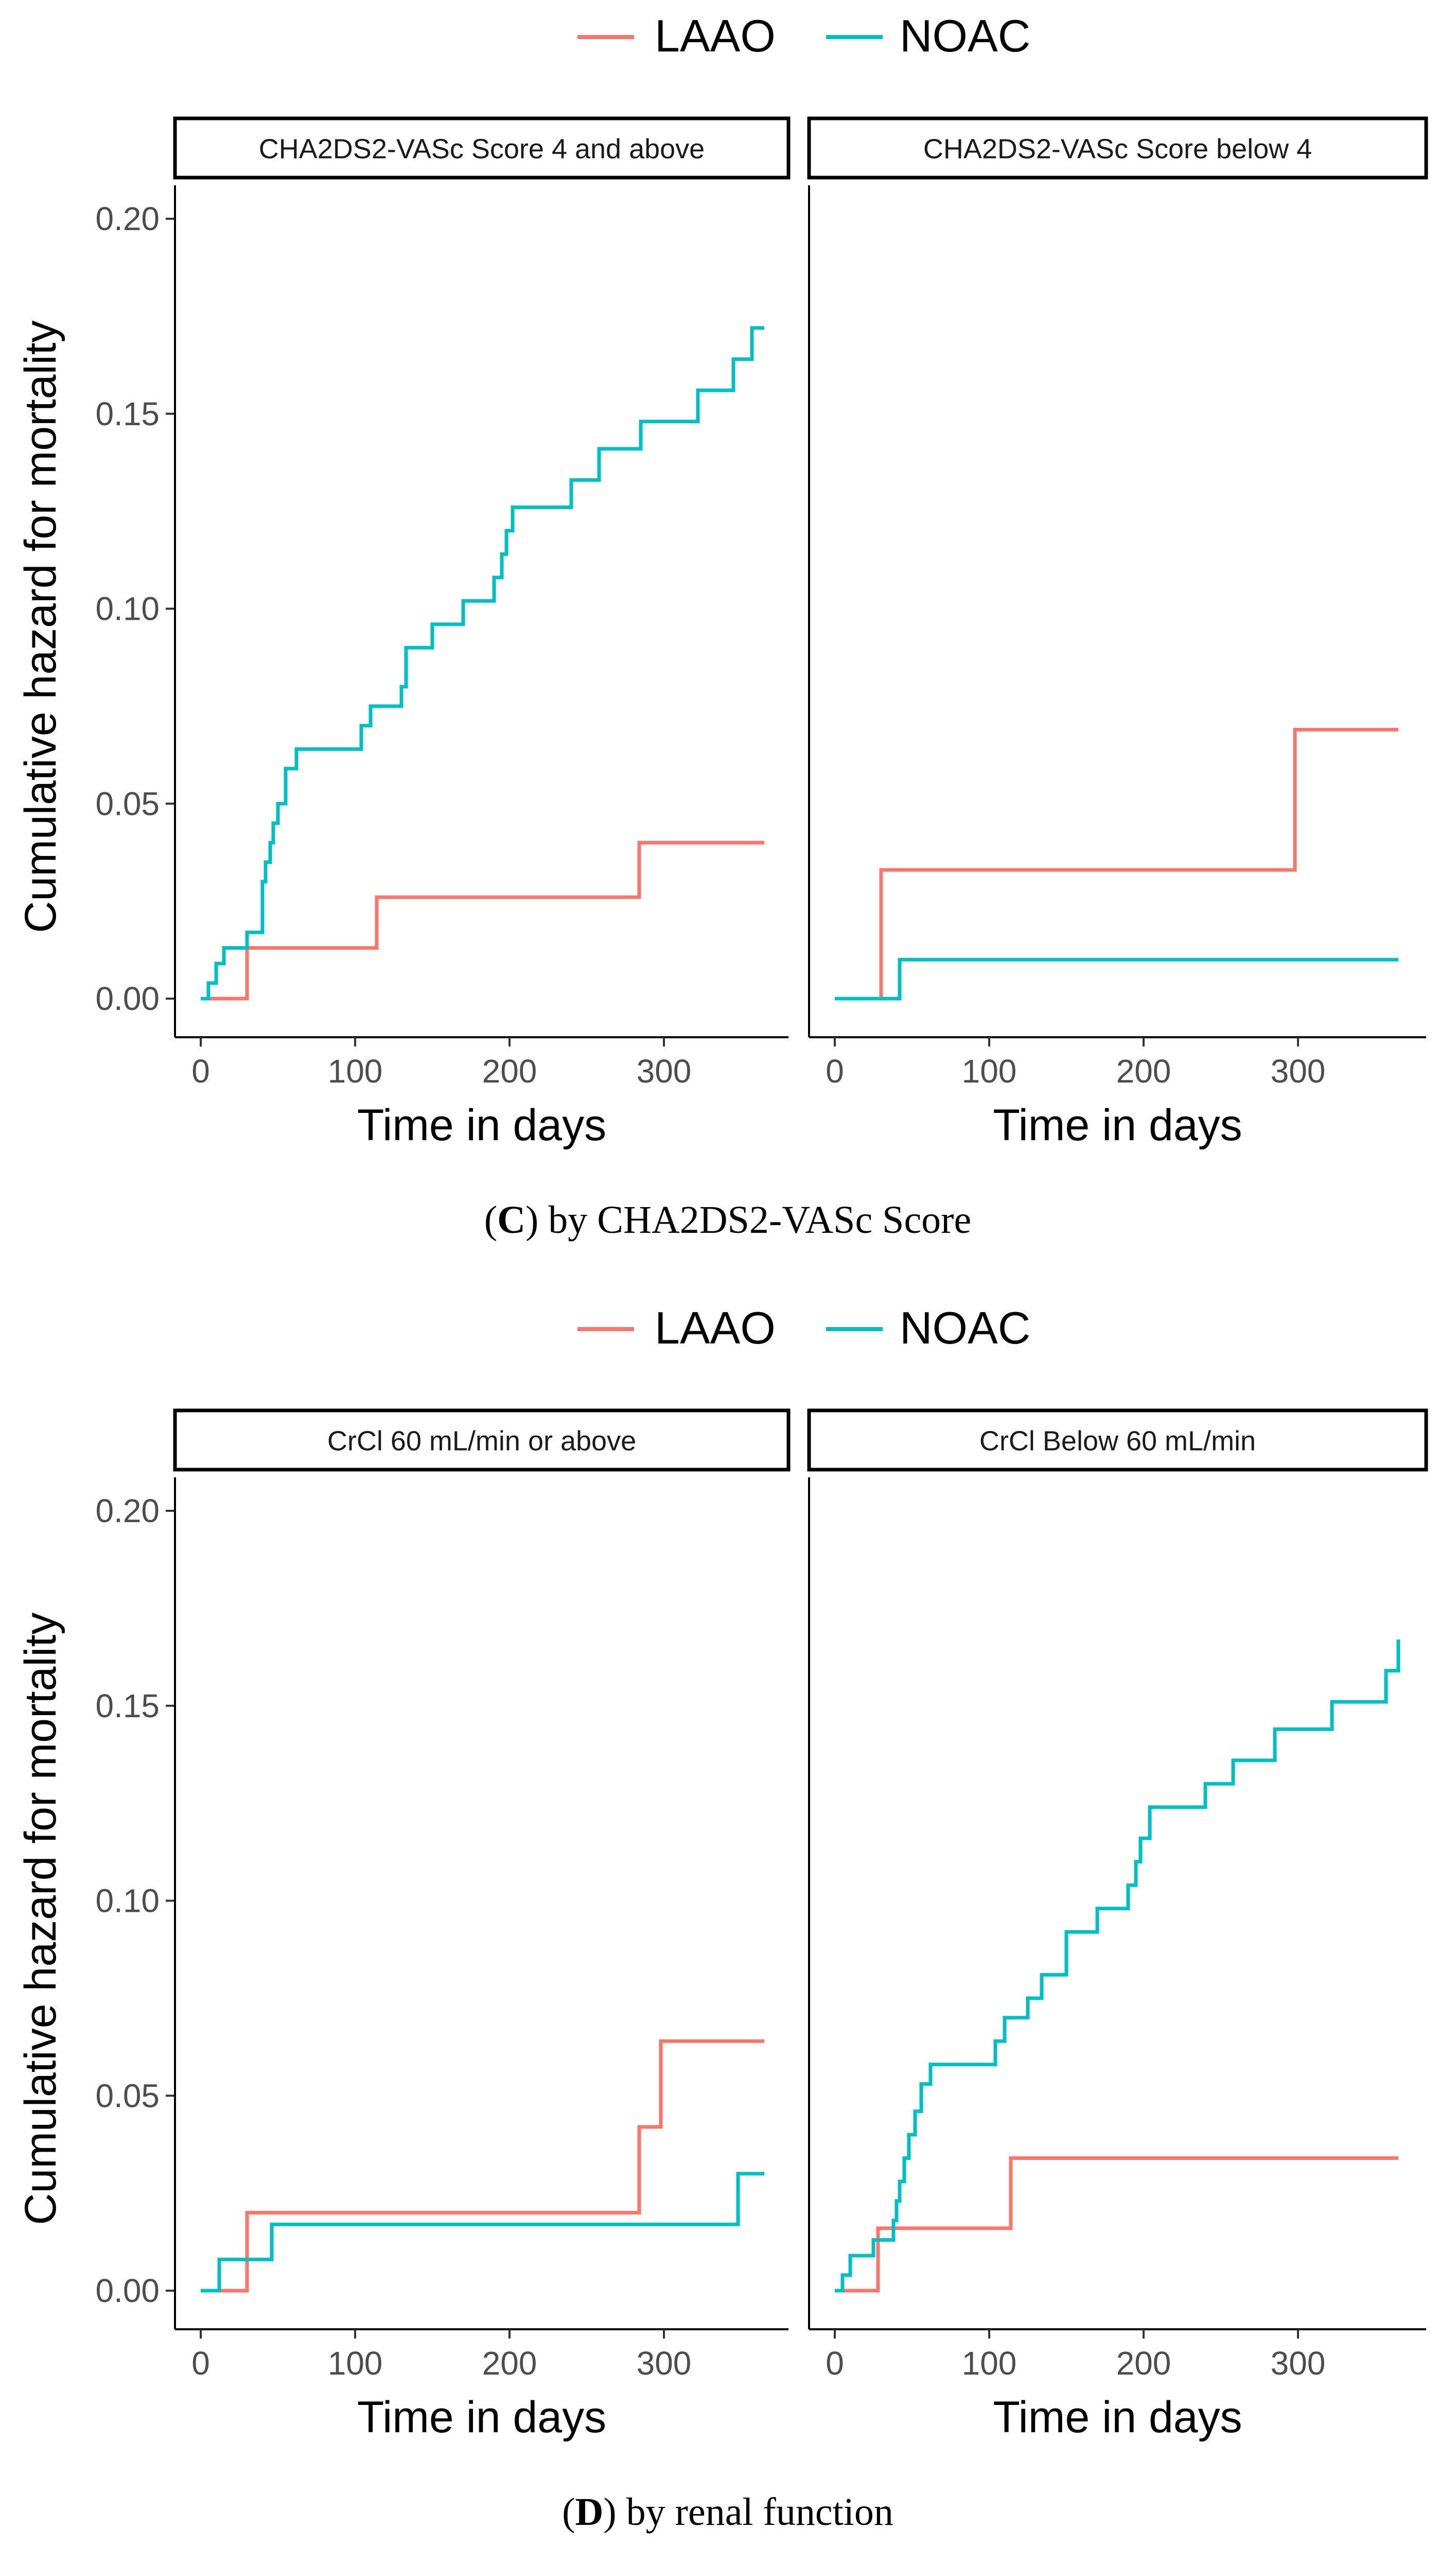 The height and width of the screenshot is (2564, 1456). I want to click on caption-text: ) by renal function, so click(748, 2512).